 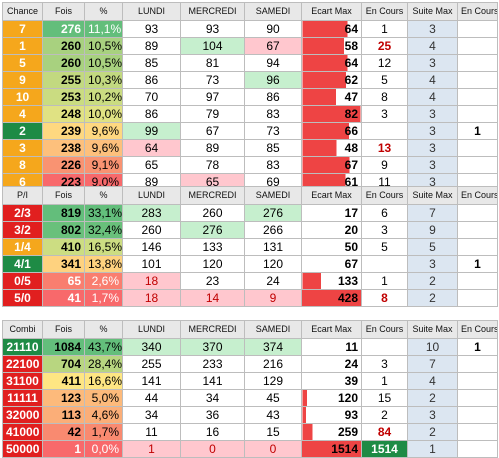 I want to click on pct-cell: 16,5%, so click(x=103, y=247).